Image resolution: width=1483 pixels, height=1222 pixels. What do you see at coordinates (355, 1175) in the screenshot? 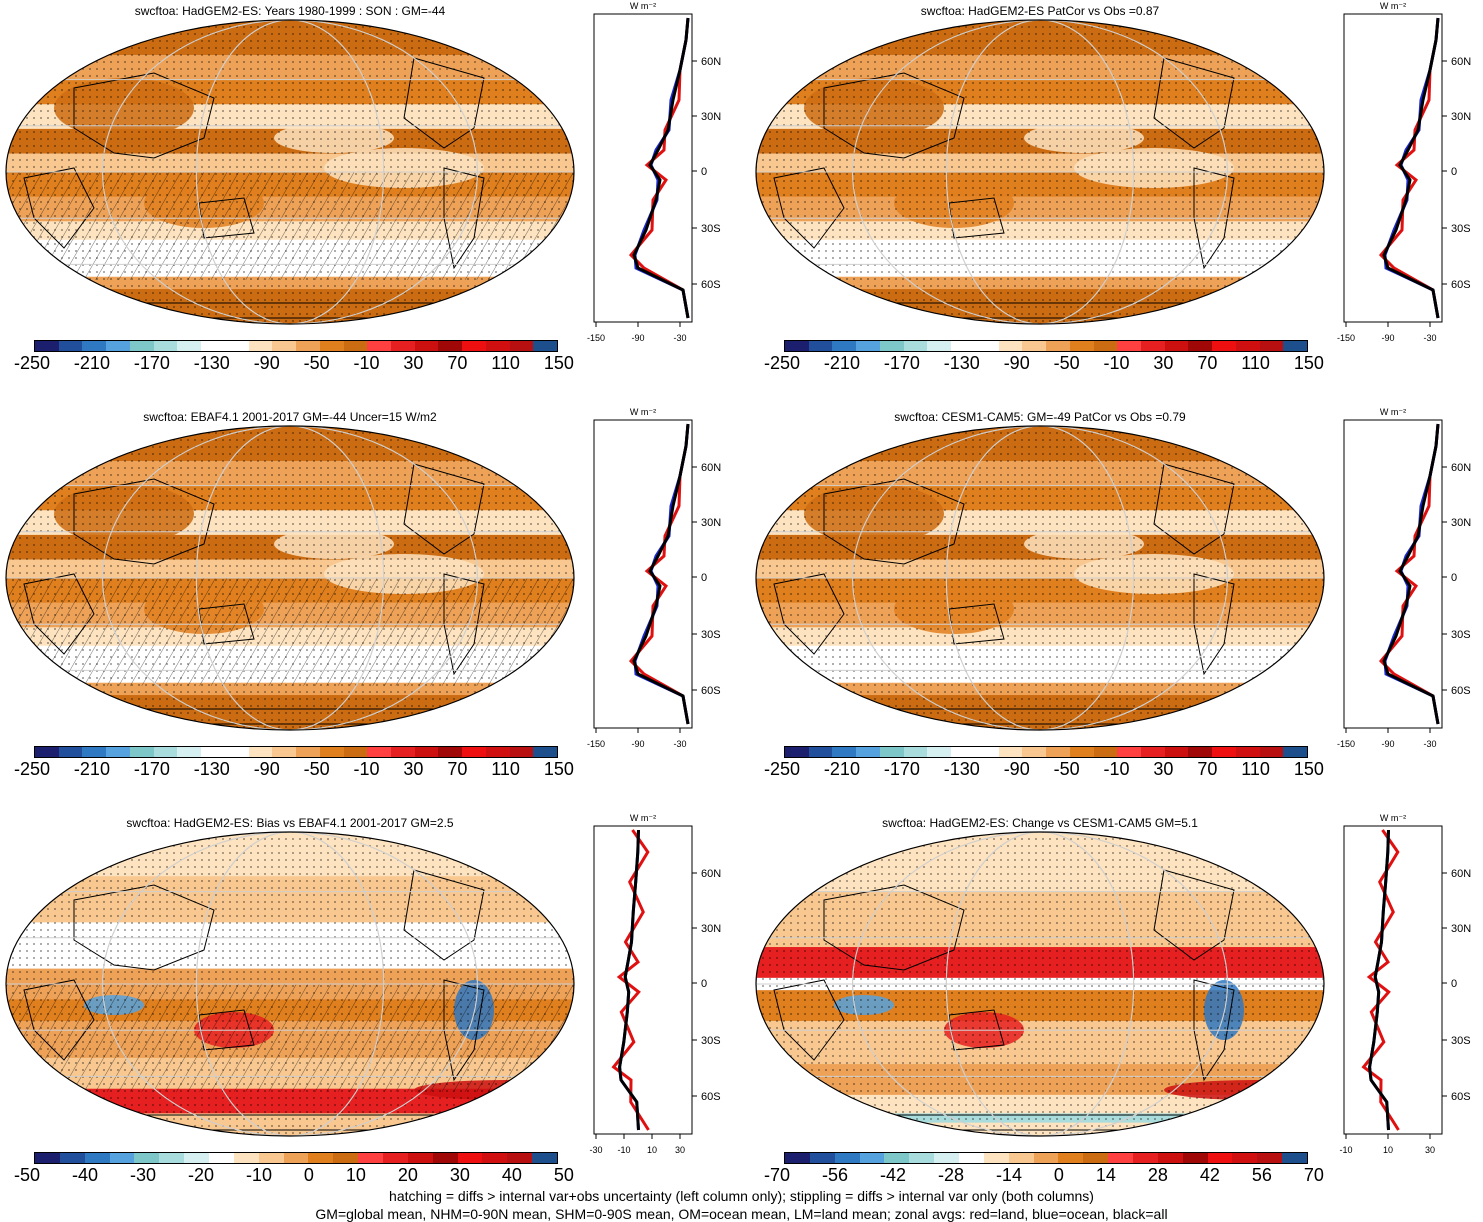
I see `colorbar-tick-label: 10` at bounding box center [355, 1175].